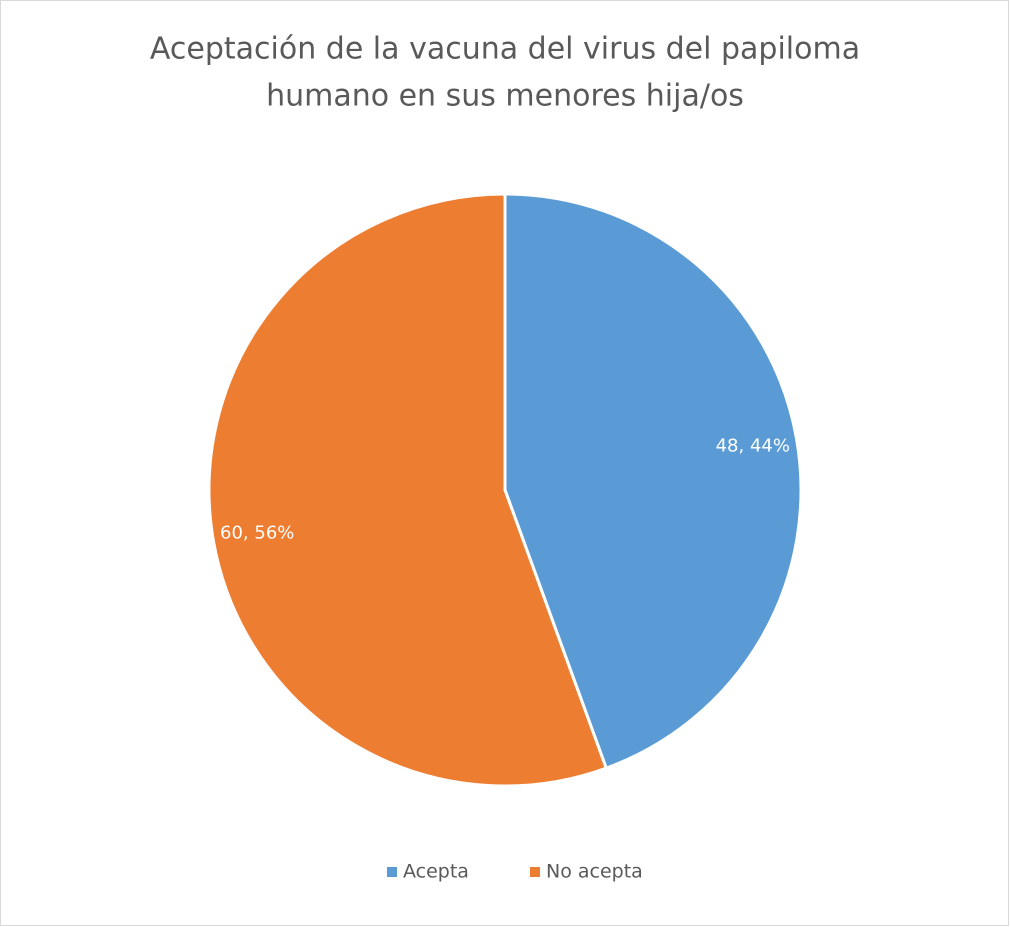 This screenshot has width=1010, height=927. Describe the element at coordinates (436, 872) in the screenshot. I see `legend-label: Acepta` at that location.